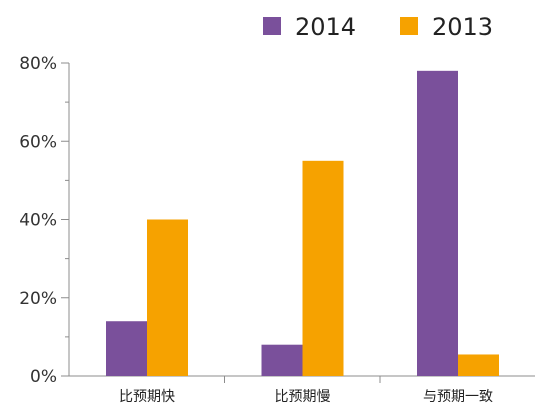 Image resolution: width=537 pixels, height=417 pixels. I want to click on y-tick-label: 40%, so click(38, 221).